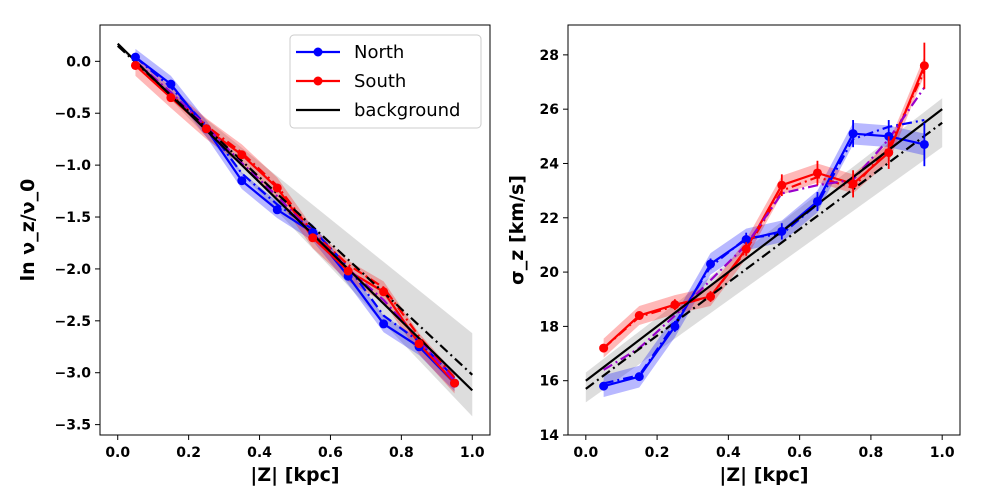 The image size is (1000, 500). What do you see at coordinates (72, 426) in the screenshot?
I see `y-tick-label: −3.5` at bounding box center [72, 426].